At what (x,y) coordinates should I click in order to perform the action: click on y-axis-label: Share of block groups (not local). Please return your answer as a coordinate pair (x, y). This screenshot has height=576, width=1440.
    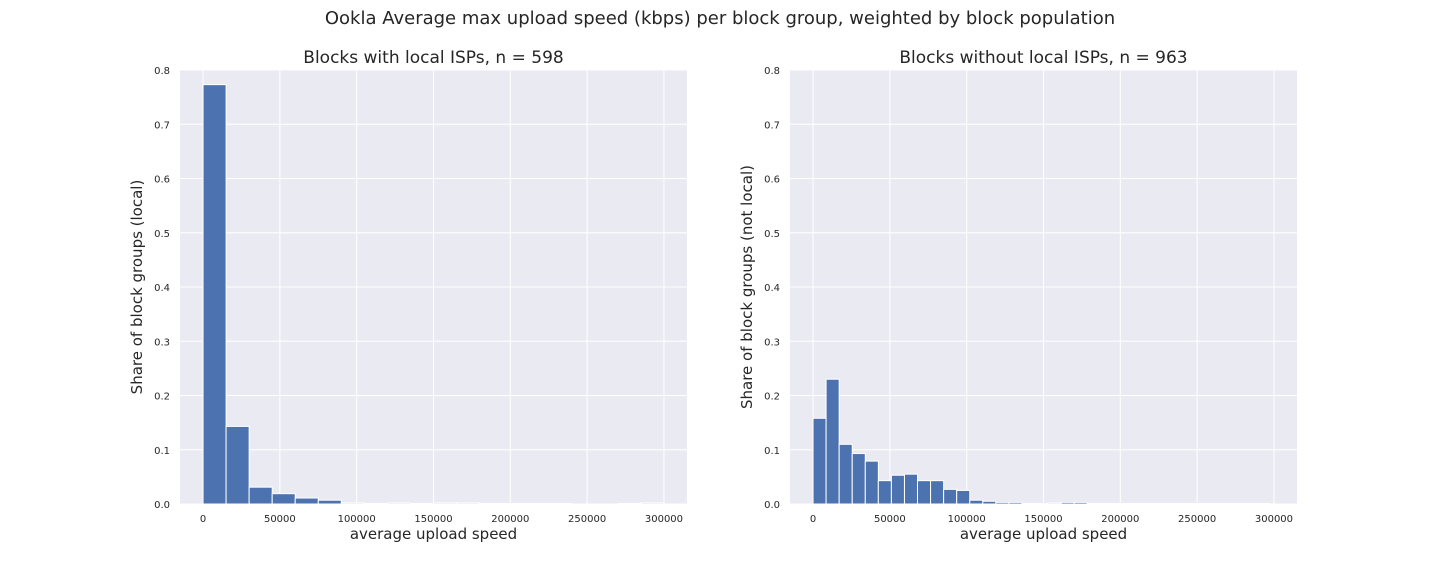
    Looking at the image, I should click on (747, 287).